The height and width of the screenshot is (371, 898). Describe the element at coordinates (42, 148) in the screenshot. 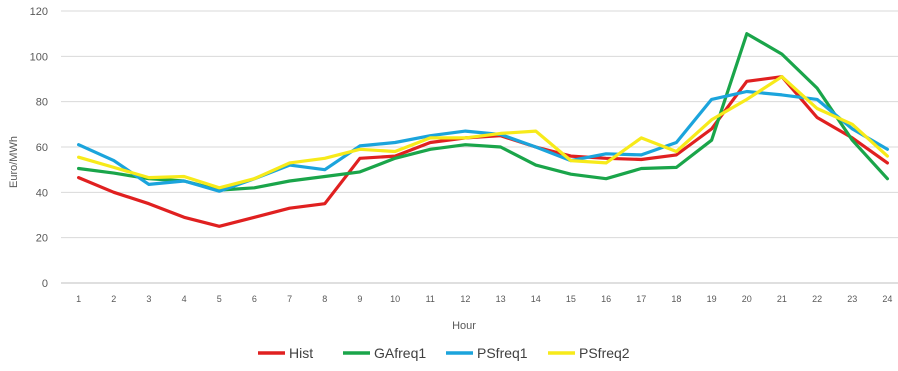

I see `y-tick-label: 60` at that location.